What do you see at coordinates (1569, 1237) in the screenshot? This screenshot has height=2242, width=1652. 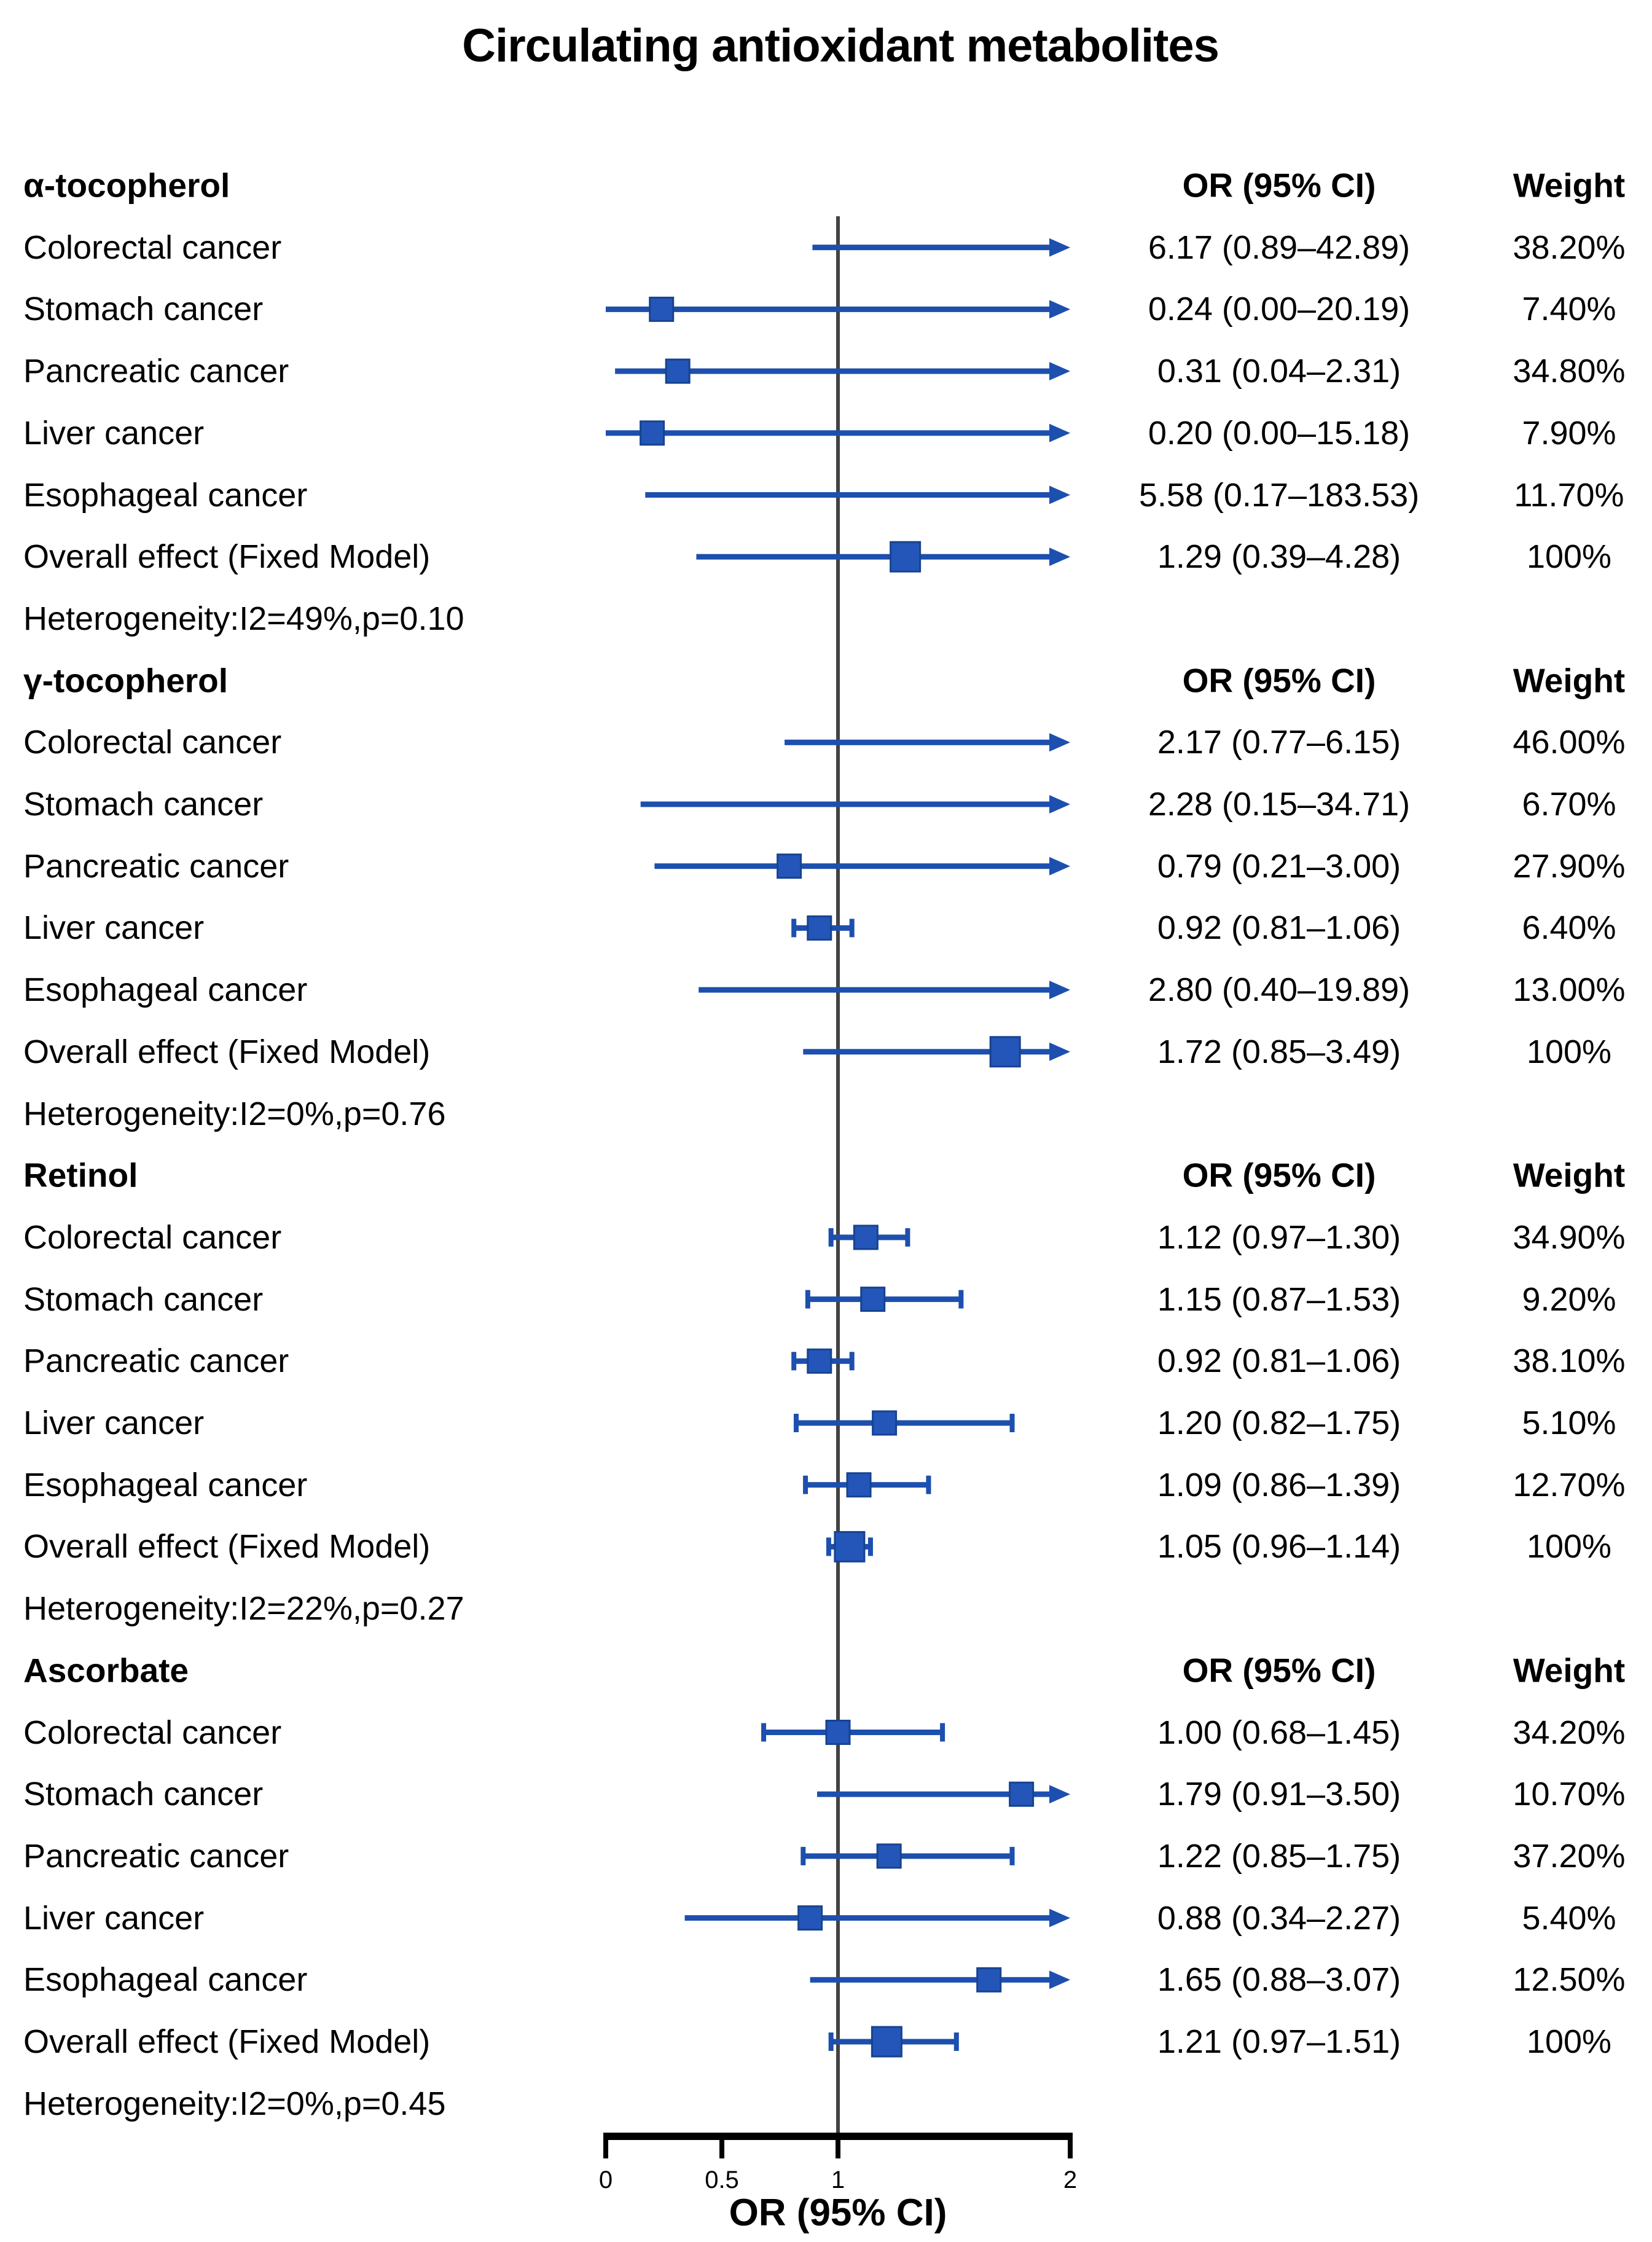 I see `weight-value: 34.90%` at bounding box center [1569, 1237].